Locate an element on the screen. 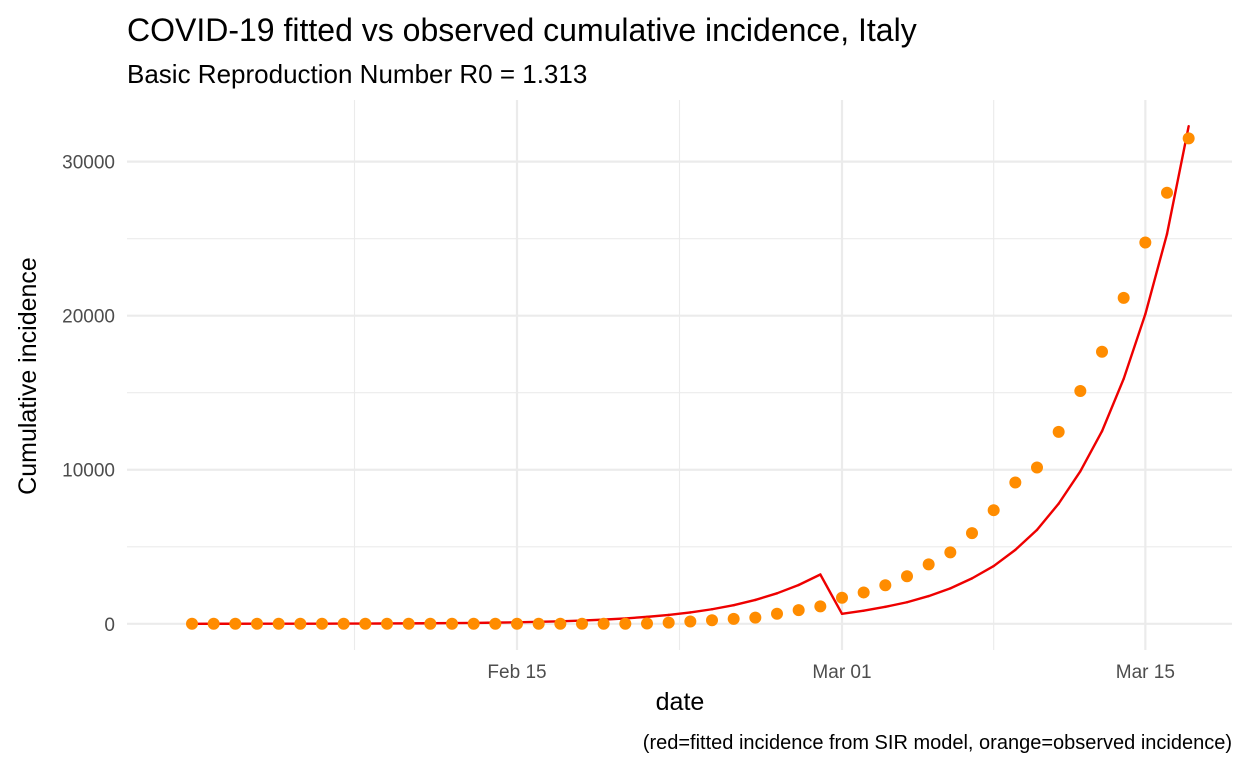  x-axis-title: date is located at coordinates (680, 702).